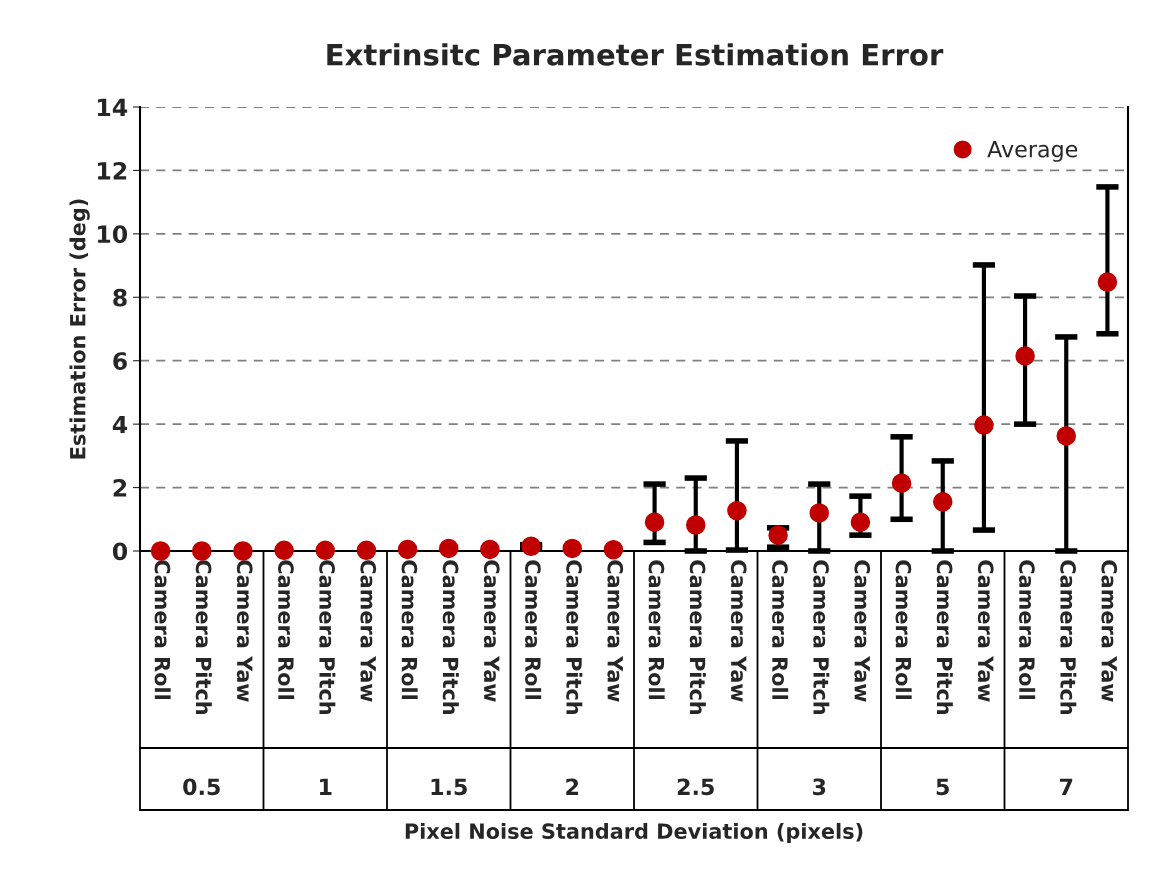  Describe the element at coordinates (120, 424) in the screenshot. I see `y-tick-label: 4` at that location.